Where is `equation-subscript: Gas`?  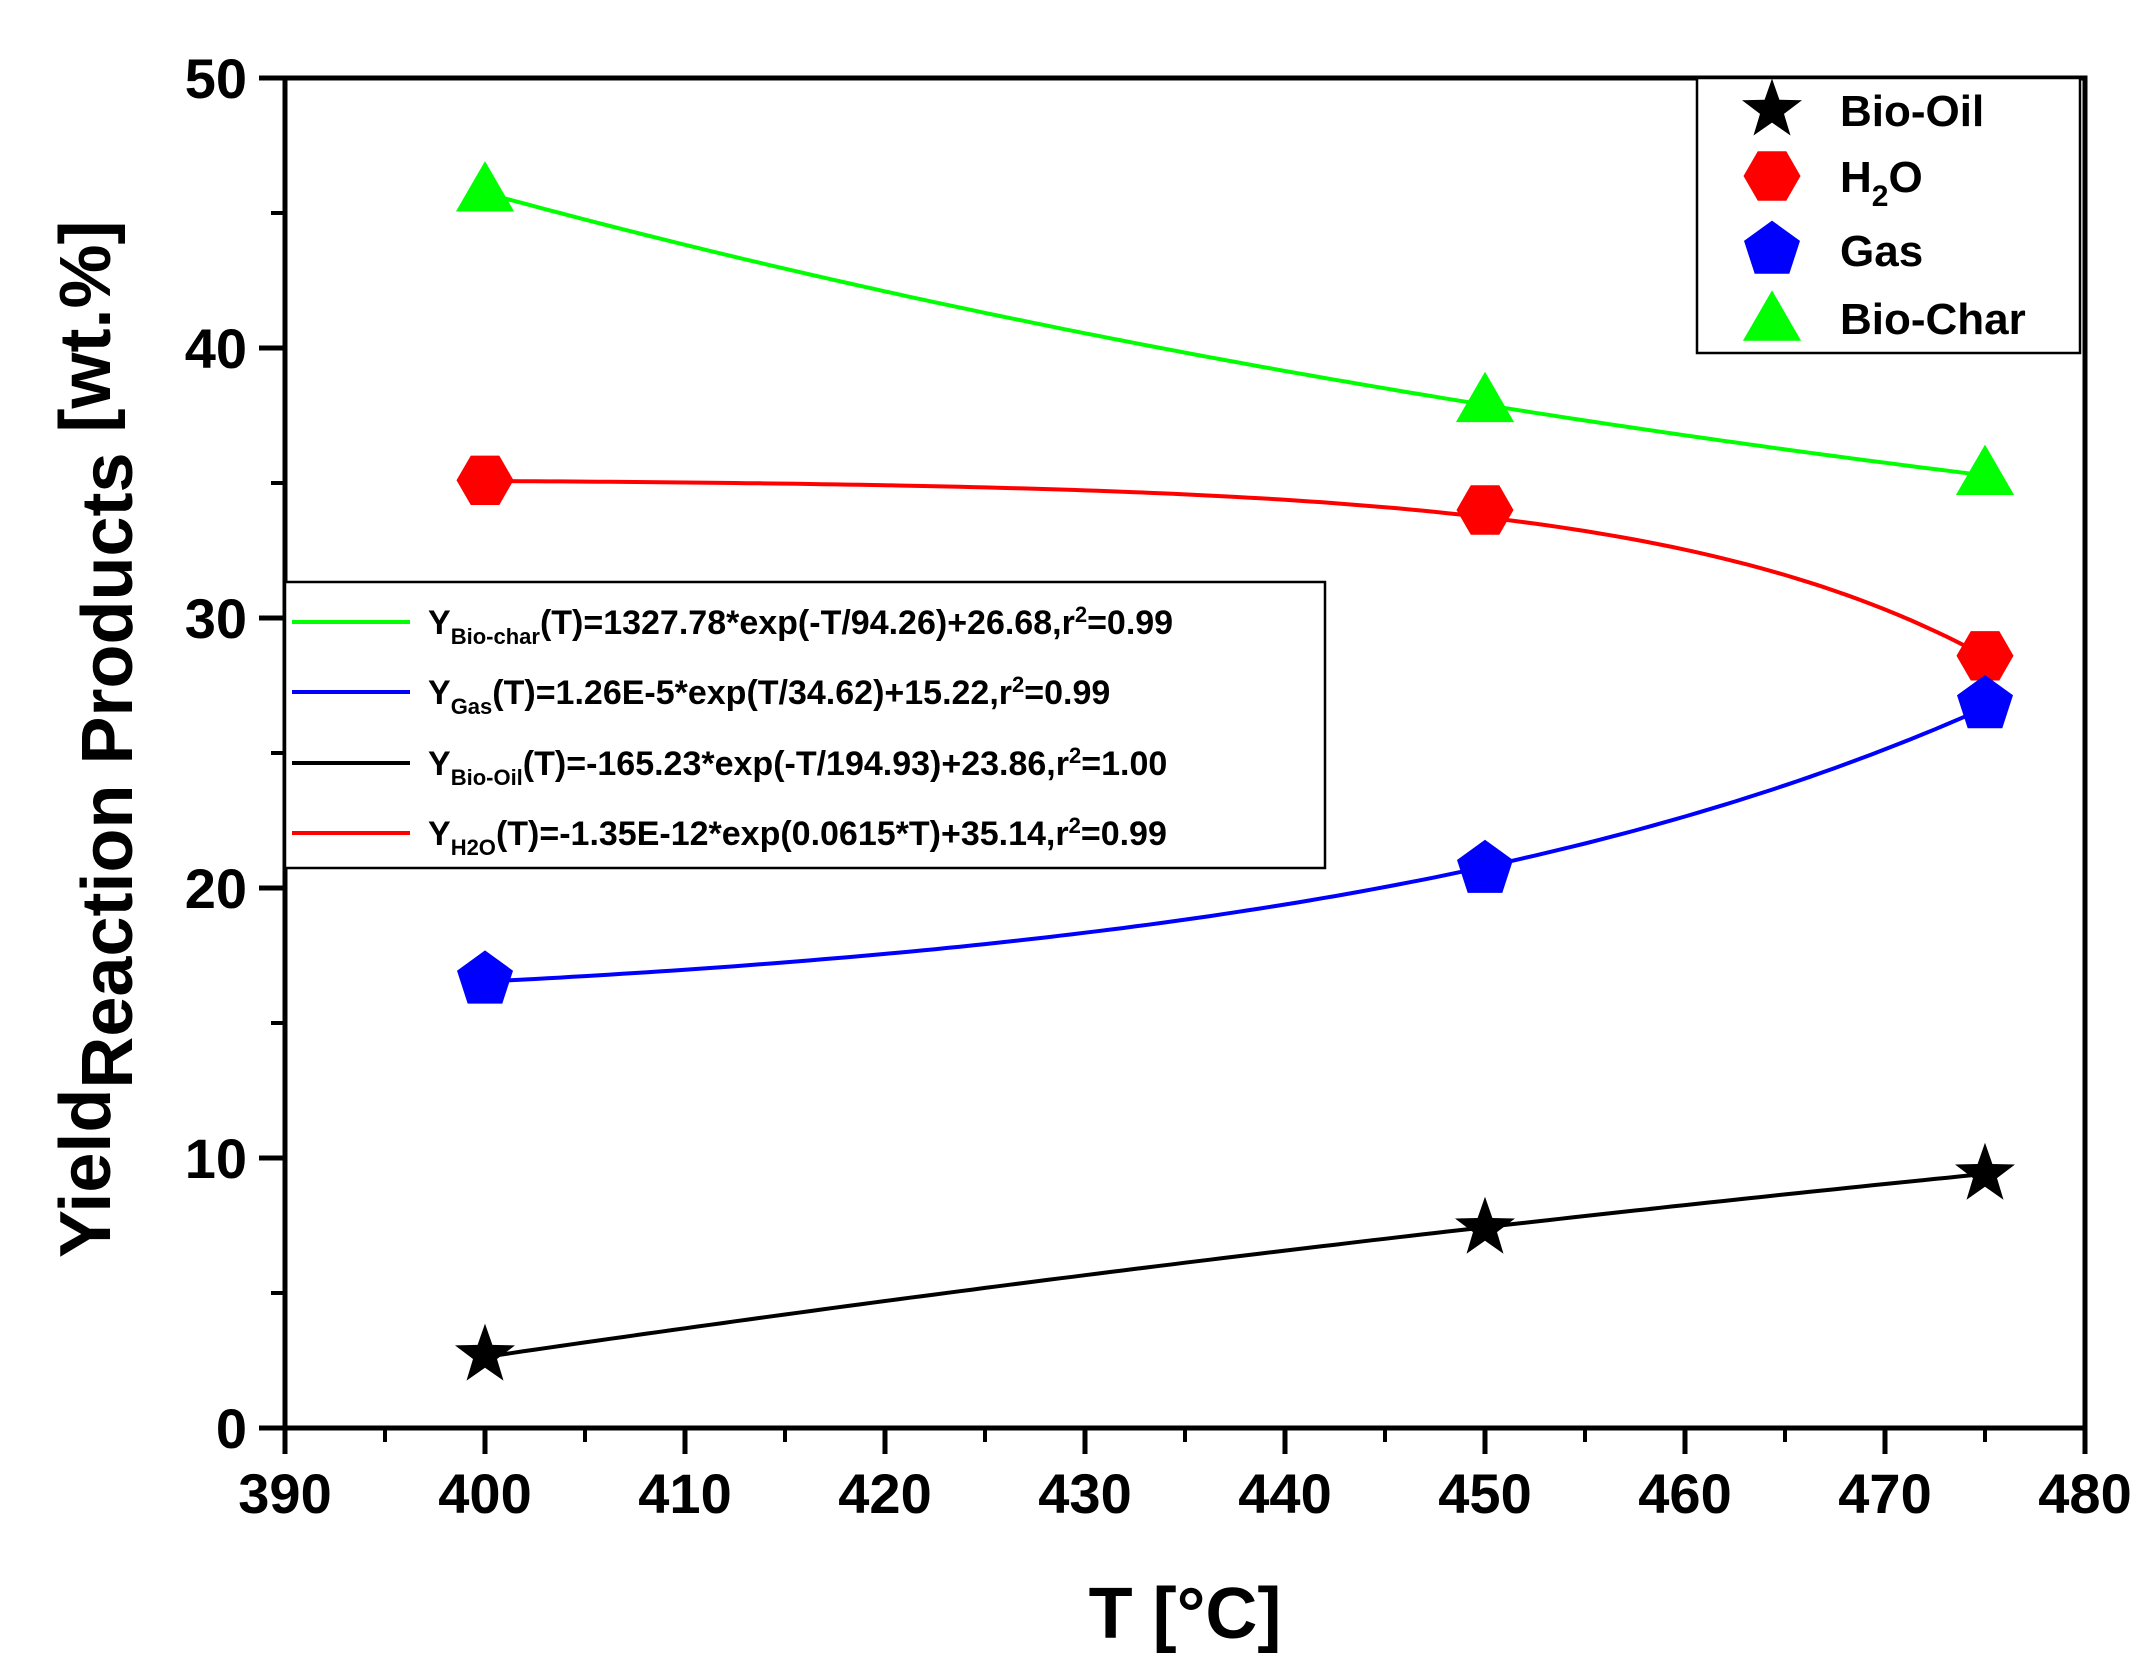 equation-subscript: Gas is located at coordinates (472, 706).